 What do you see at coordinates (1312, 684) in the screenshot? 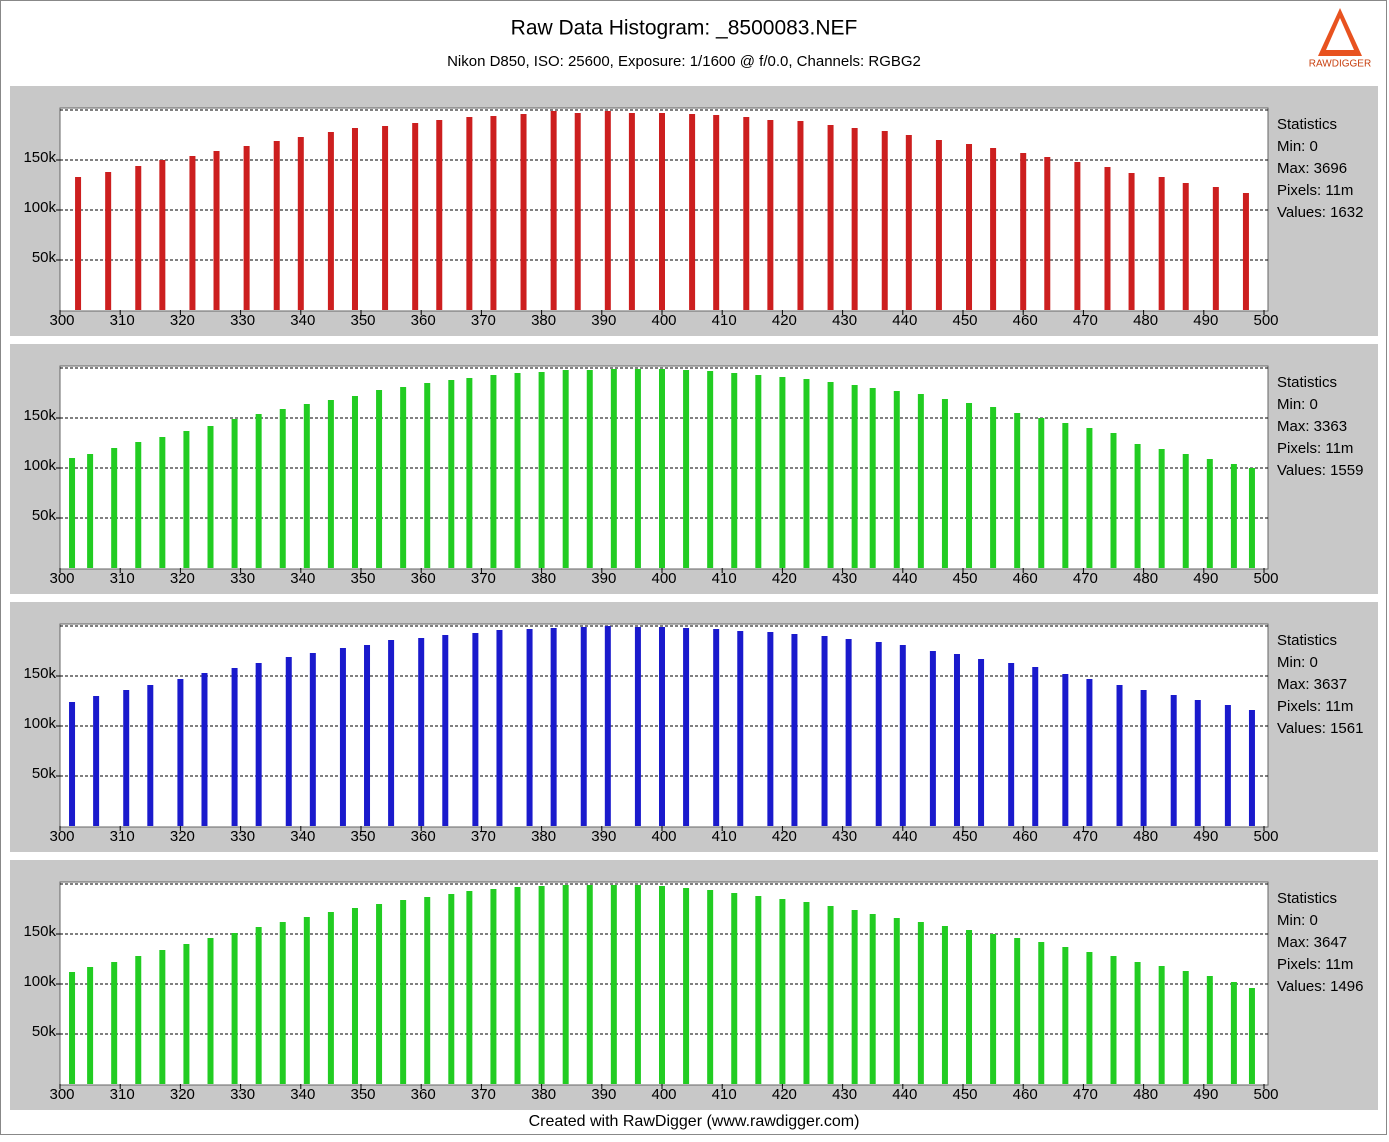
I see `stat: Max: 3637` at bounding box center [1312, 684].